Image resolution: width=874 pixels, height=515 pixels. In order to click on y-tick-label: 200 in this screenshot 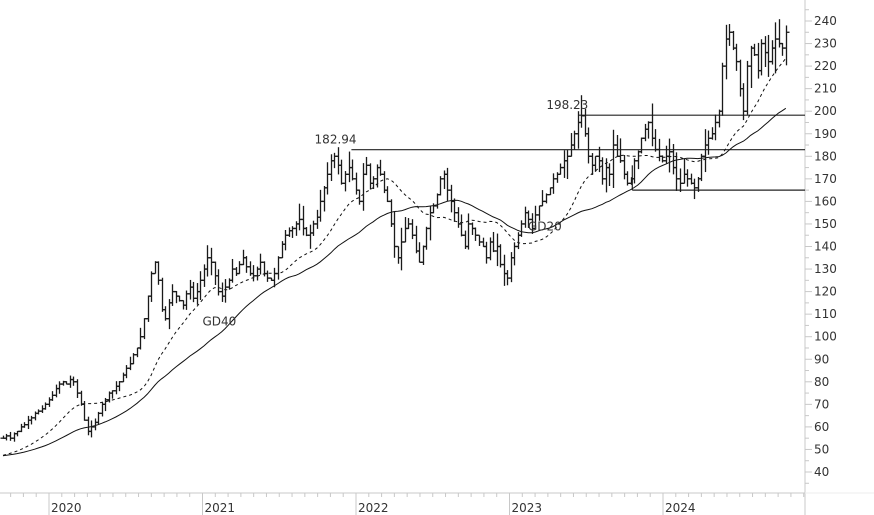, I will do `click(825, 111)`.